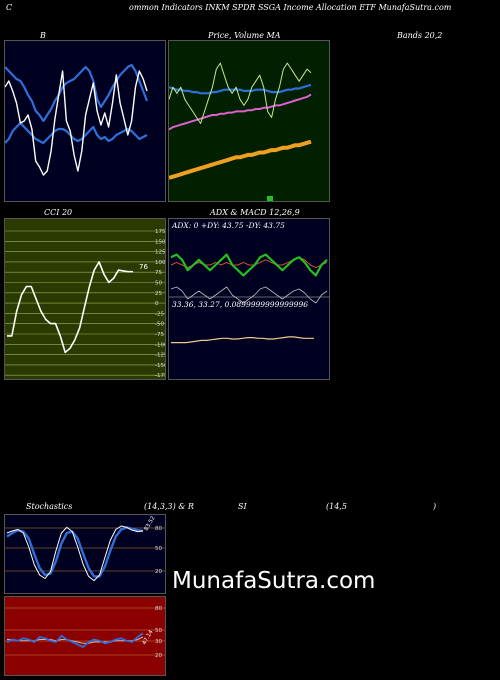 The height and width of the screenshot is (680, 500). Describe the element at coordinates (159, 314) in the screenshot. I see `cci-tick-label: -25` at that location.